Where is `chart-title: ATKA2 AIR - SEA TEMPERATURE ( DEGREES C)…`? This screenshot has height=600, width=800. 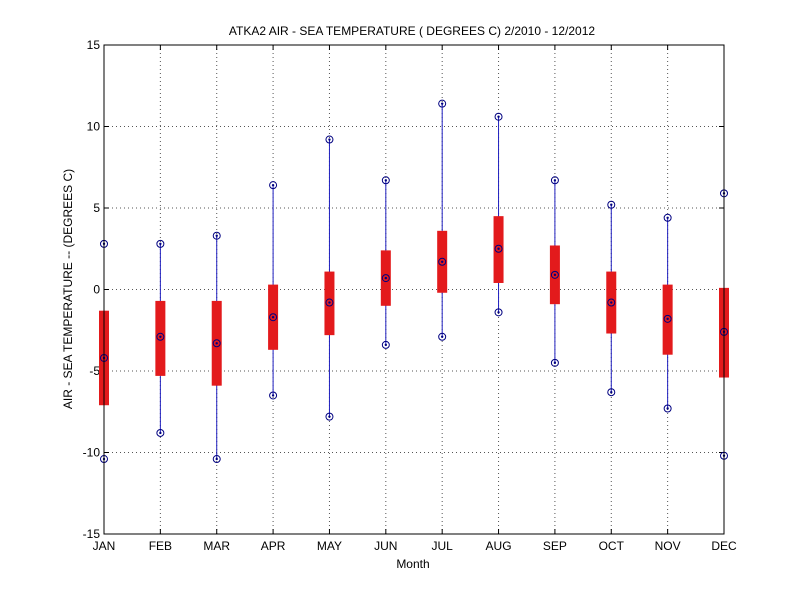 chart-title: ATKA2 AIR - SEA TEMPERATURE ( DEGREES C)… is located at coordinates (412, 31).